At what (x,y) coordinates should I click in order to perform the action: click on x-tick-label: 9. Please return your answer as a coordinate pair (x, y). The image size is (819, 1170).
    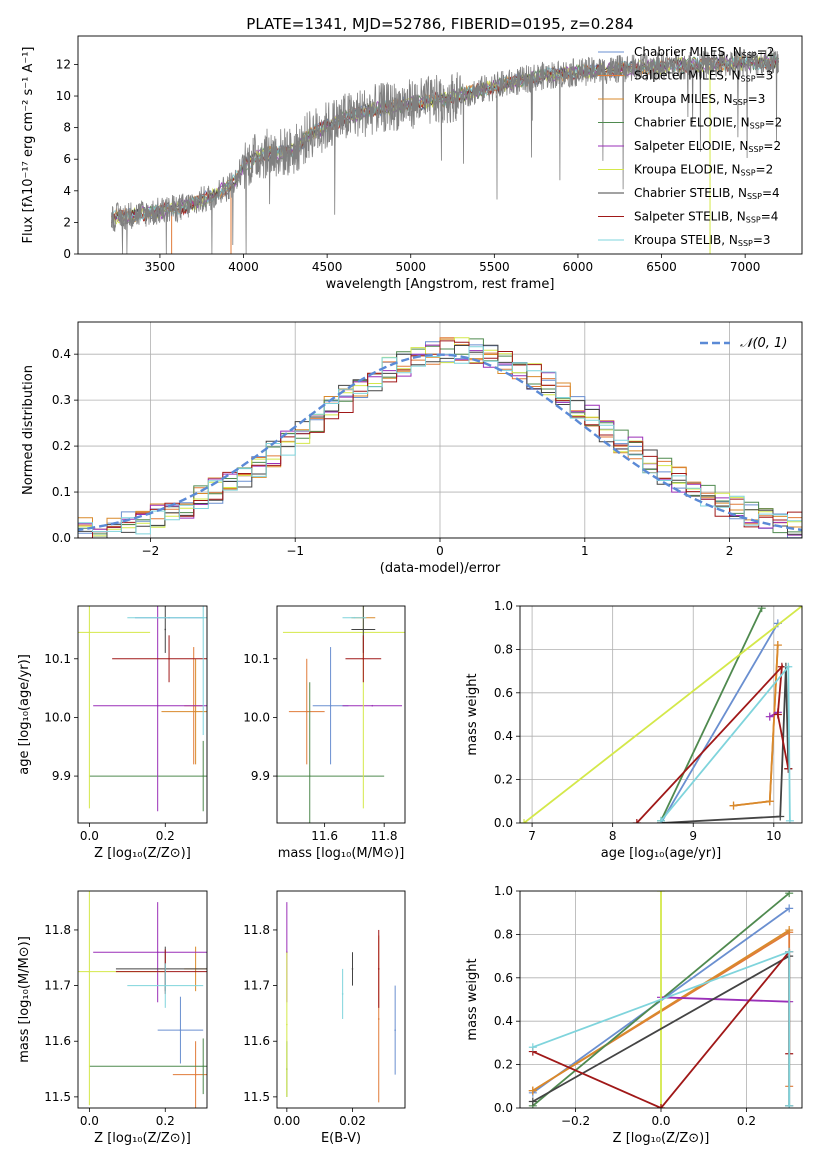
    Looking at the image, I should click on (693, 836).